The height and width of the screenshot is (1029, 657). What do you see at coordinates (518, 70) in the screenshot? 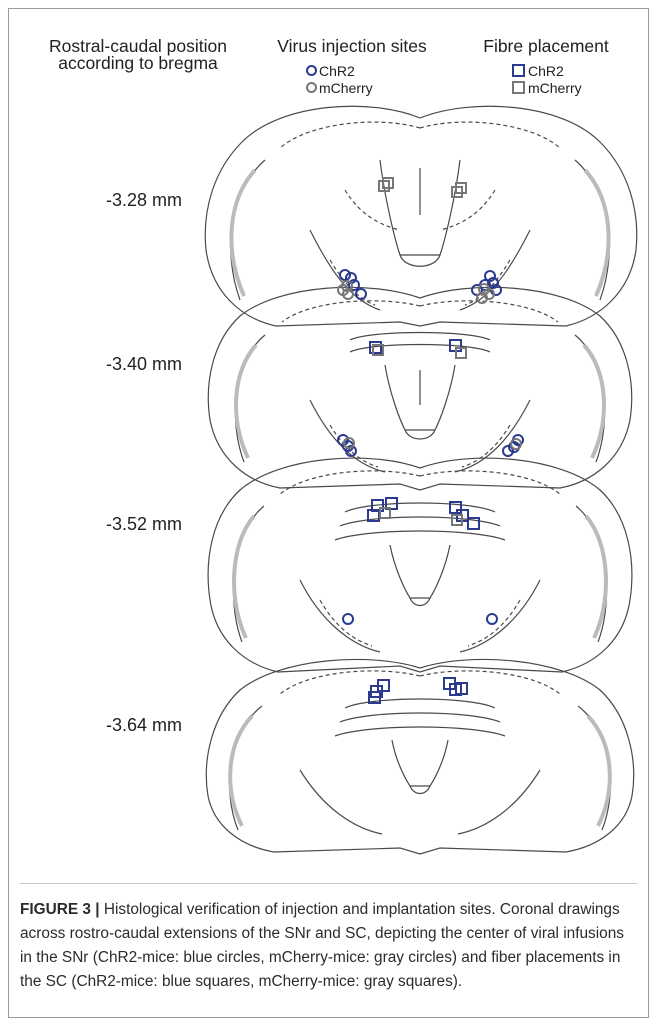
I see `blue-square-icon` at bounding box center [518, 70].